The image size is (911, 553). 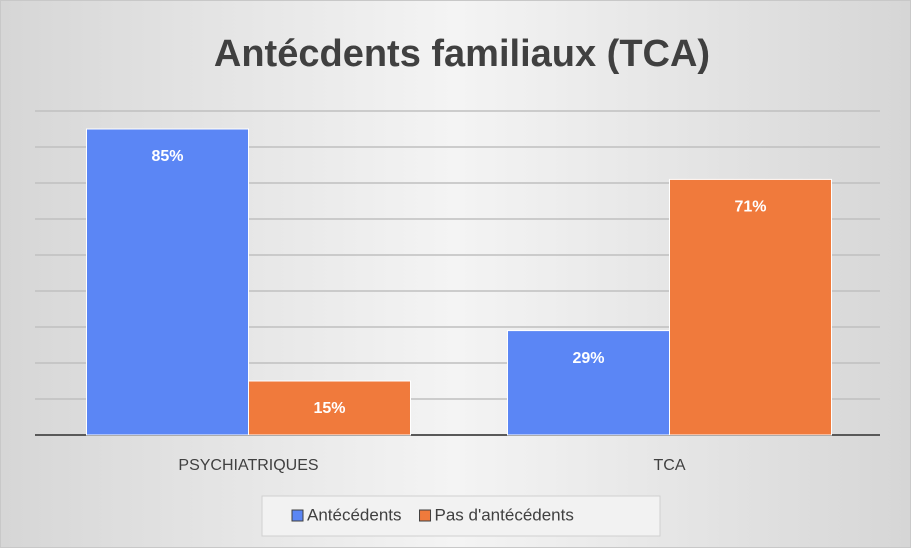 I want to click on data-label: 15%, so click(x=329, y=408).